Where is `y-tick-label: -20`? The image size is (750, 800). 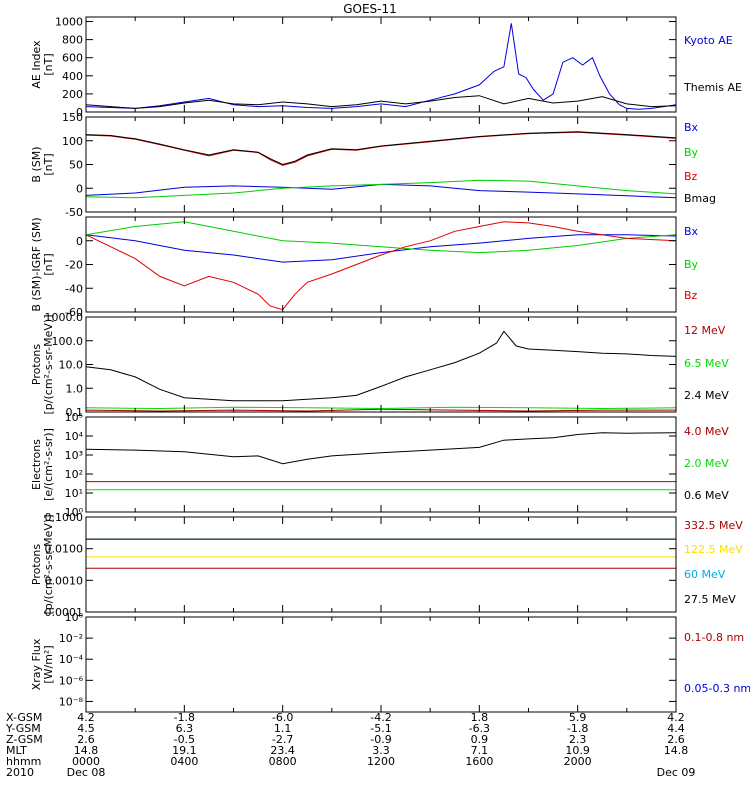 y-tick-label: -20 is located at coordinates (74, 265).